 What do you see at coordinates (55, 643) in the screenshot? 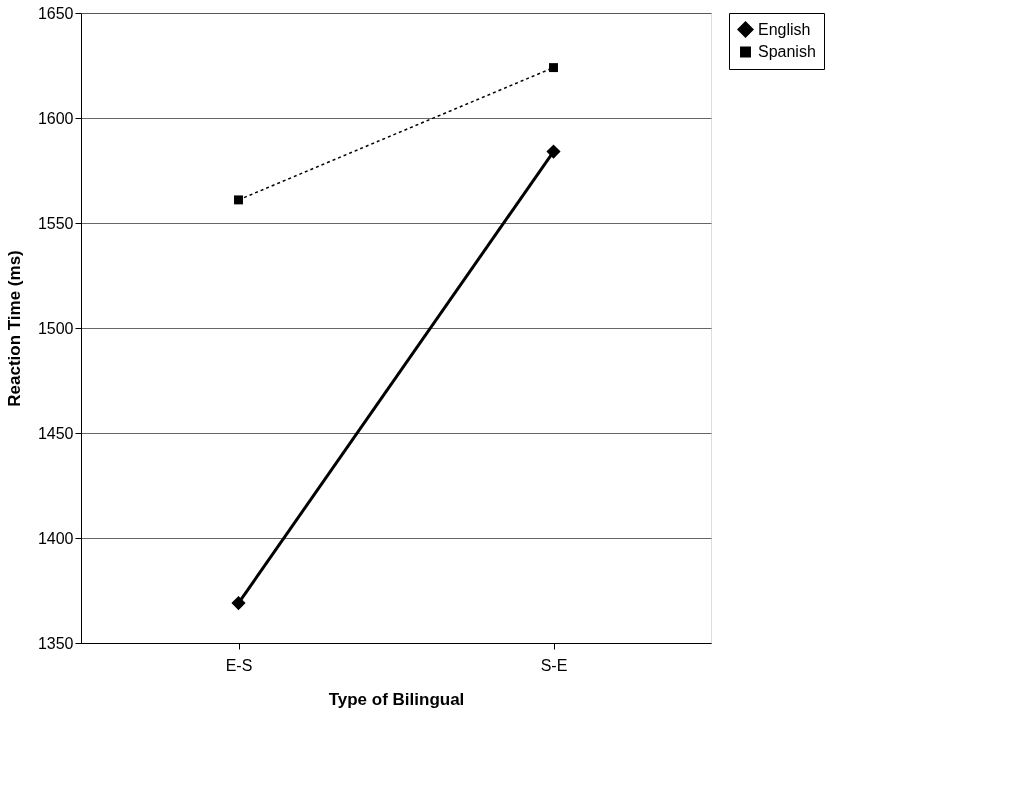
I see `y-tick-label: 1350` at bounding box center [55, 643].